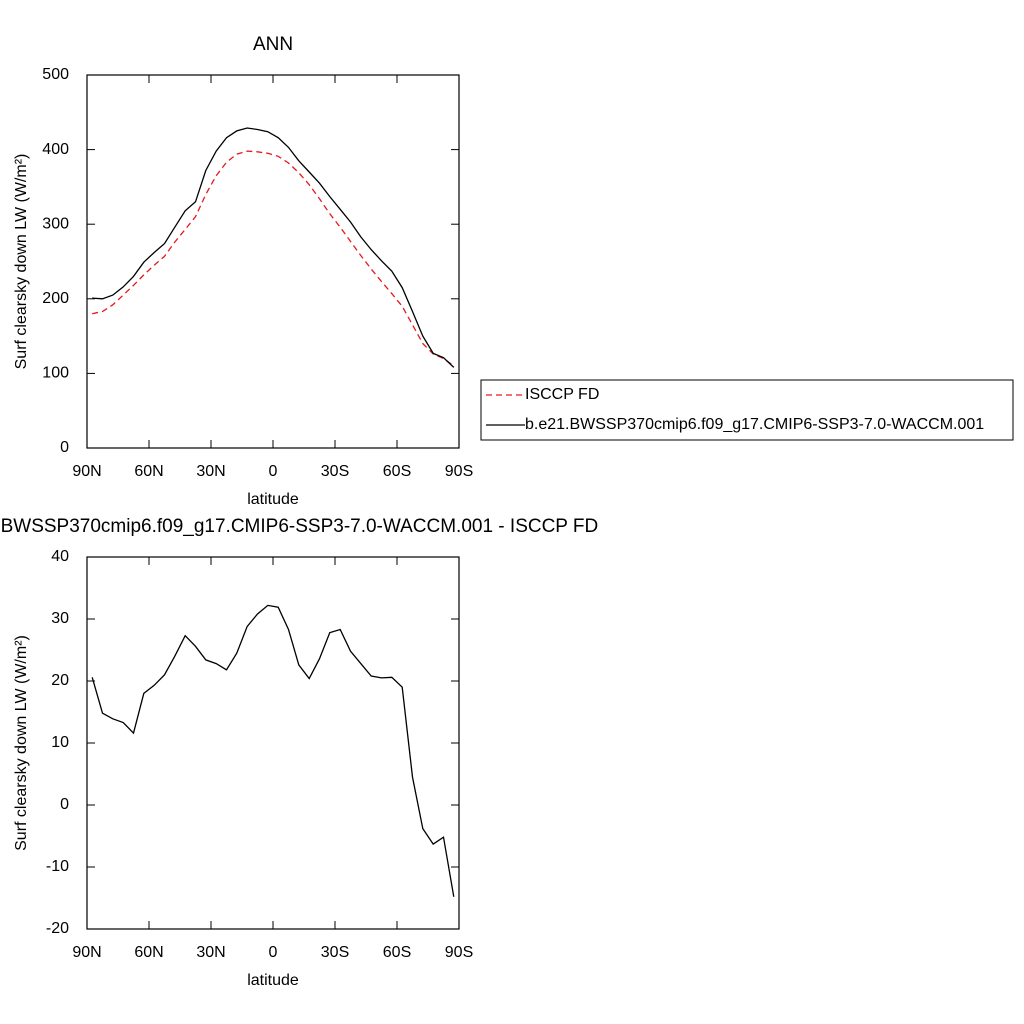 This screenshot has height=1024, width=1024. I want to click on y-tick-label: 300, so click(55, 223).